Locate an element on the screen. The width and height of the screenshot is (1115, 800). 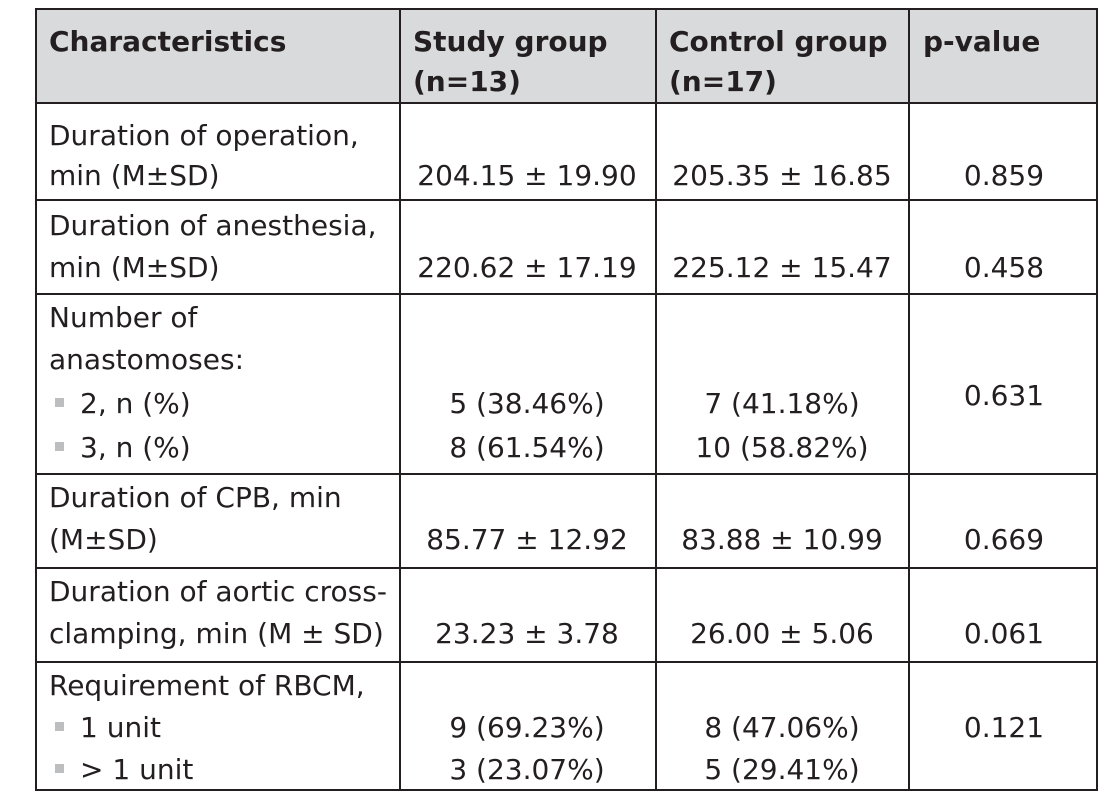
list-item: 2, n (%) is located at coordinates (123, 404).